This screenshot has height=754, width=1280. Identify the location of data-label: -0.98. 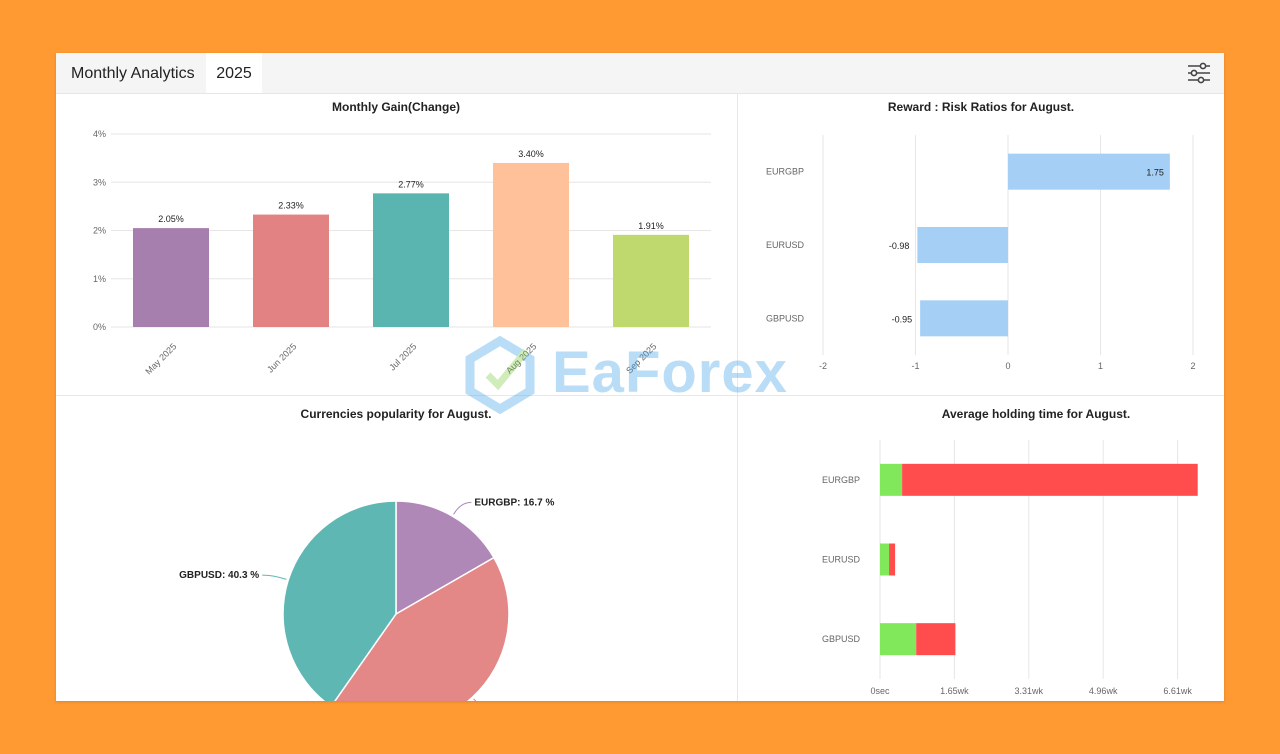
(899, 246).